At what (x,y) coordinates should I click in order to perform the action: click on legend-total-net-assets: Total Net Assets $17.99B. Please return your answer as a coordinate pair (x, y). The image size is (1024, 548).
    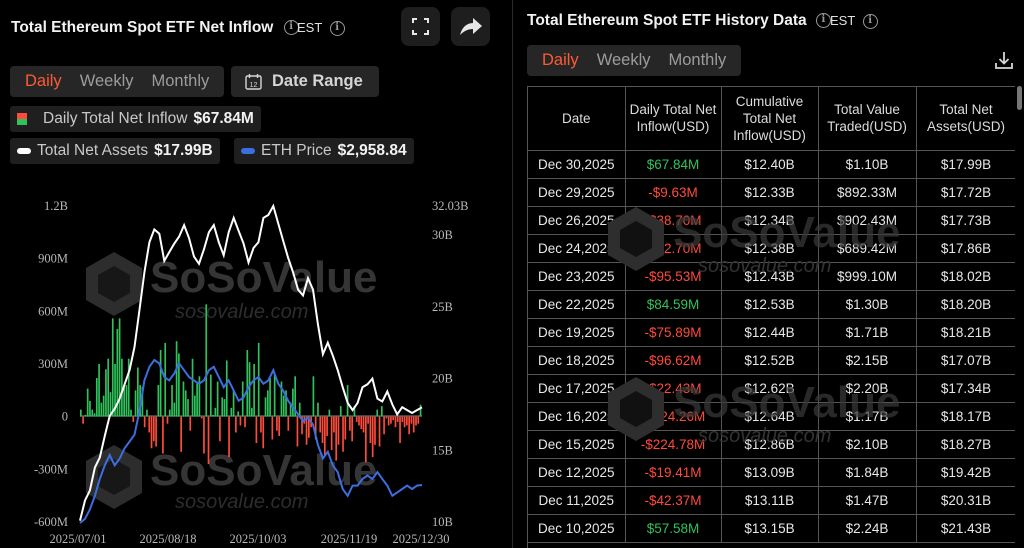
    Looking at the image, I should click on (115, 151).